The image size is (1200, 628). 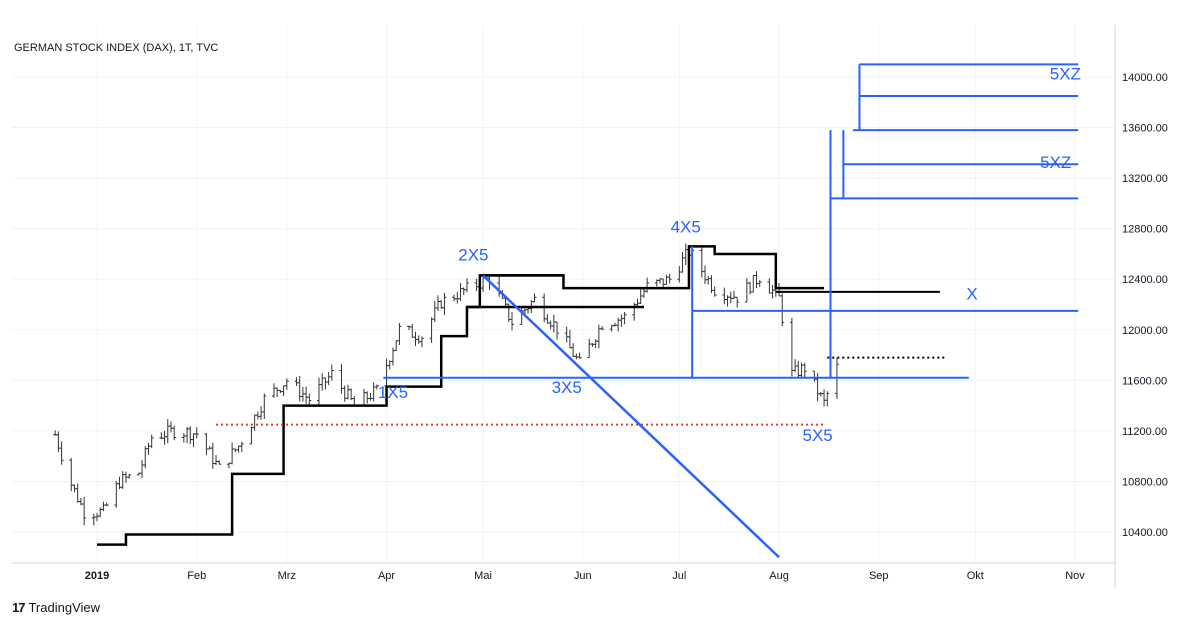 I want to click on tradingview-branding: 17 TradingView, so click(x=56, y=607).